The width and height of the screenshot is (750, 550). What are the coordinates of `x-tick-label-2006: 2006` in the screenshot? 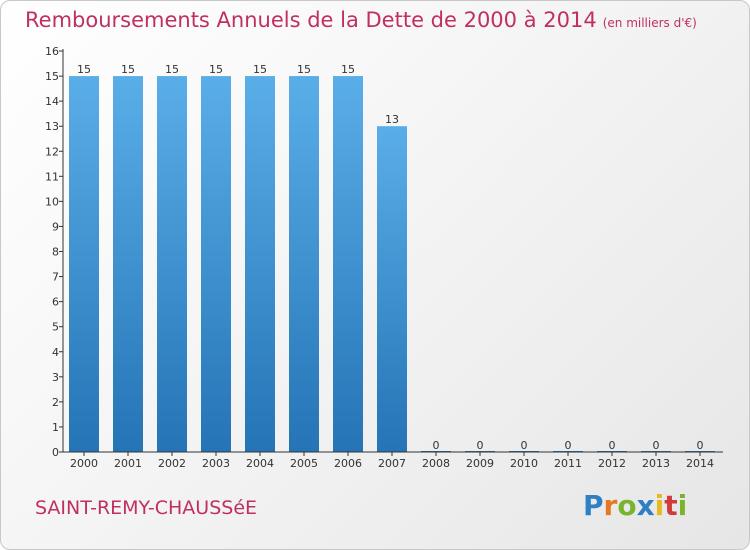 It's located at (348, 463).